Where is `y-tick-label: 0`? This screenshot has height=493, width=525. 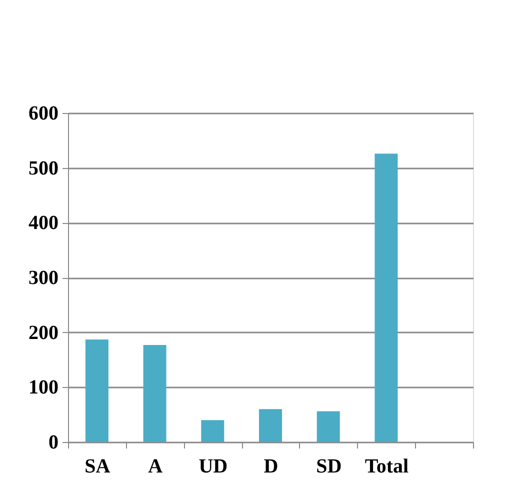
y-tick-label: 0 is located at coordinates (53, 443).